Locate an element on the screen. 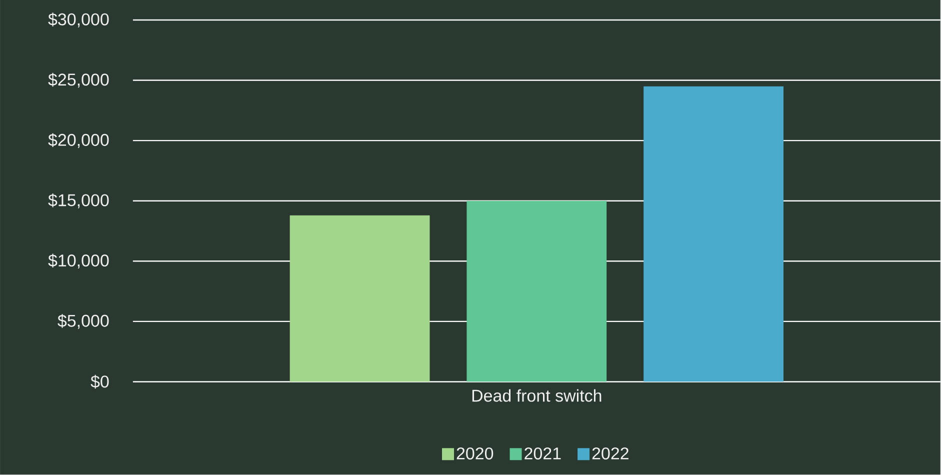 Image resolution: width=941 pixels, height=475 pixels. y-tick-label: $5,000 is located at coordinates (83, 321).